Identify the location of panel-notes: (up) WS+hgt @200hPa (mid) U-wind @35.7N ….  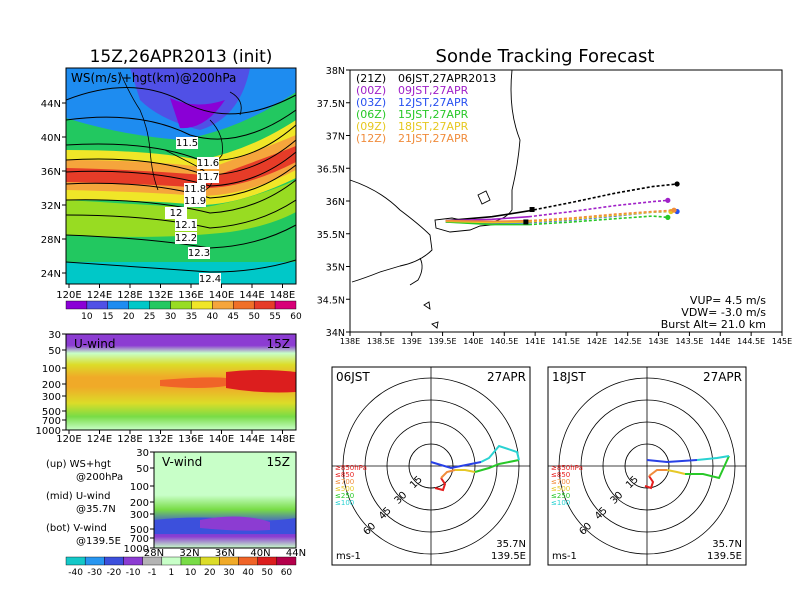
(84, 503).